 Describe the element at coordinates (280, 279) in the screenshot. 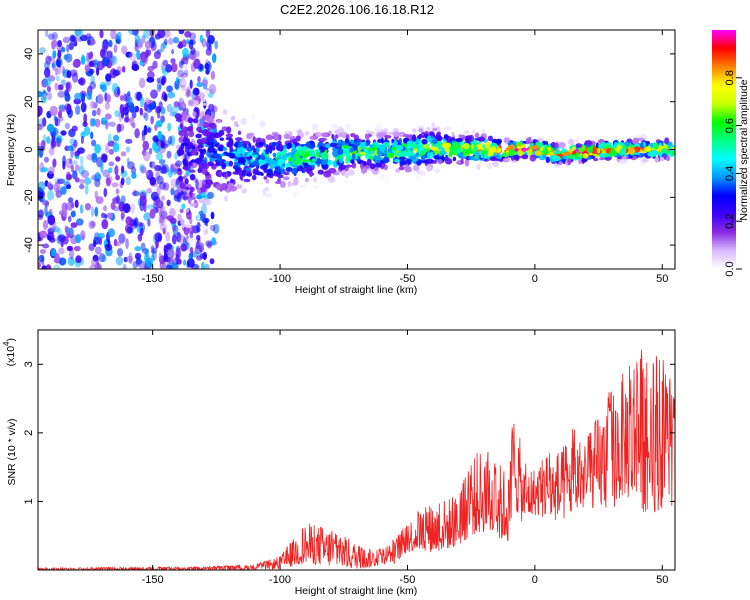

I see `x-tick-label: -100` at that location.